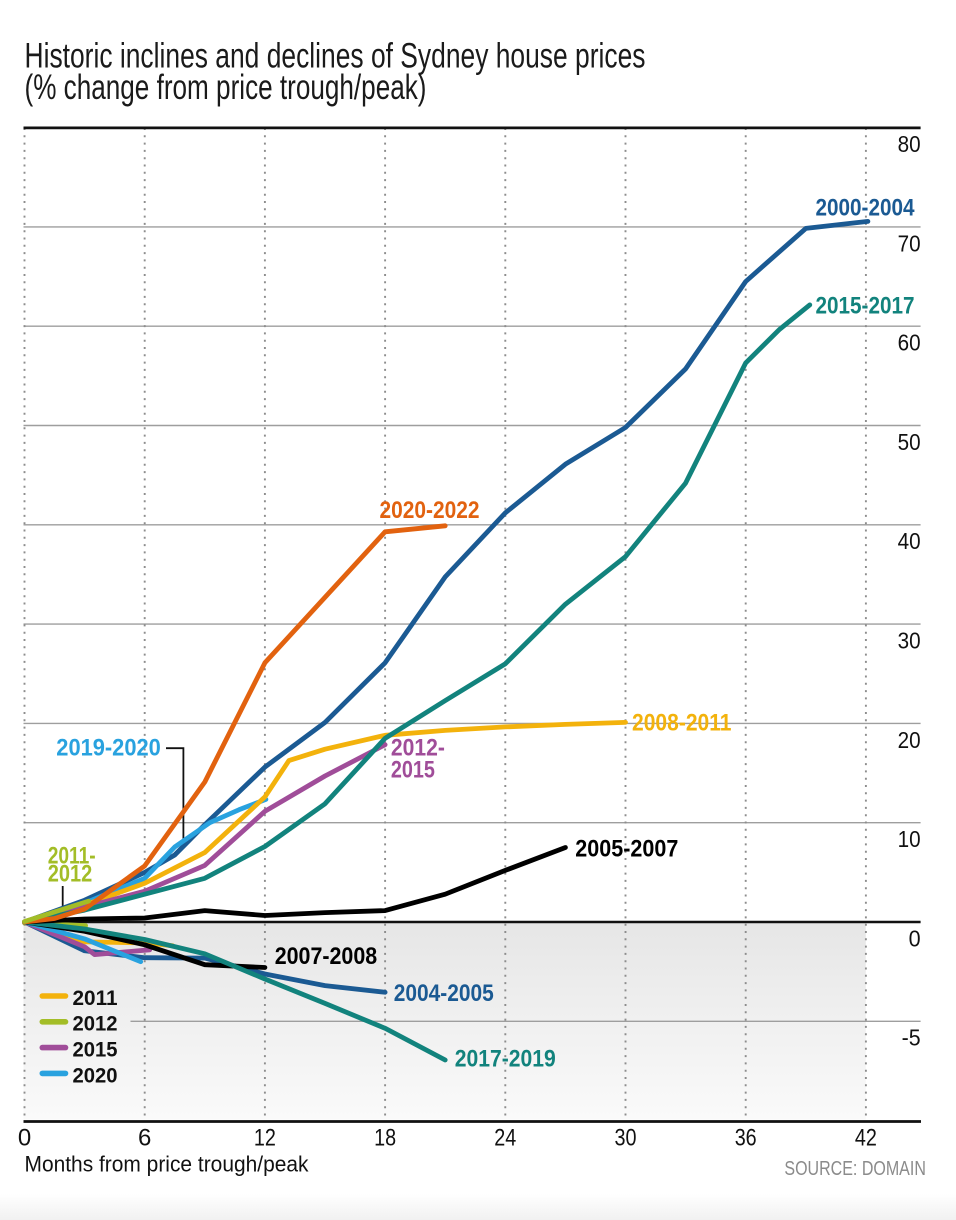 The height and width of the screenshot is (1220, 956). I want to click on svg-text: 18, so click(385, 1138).